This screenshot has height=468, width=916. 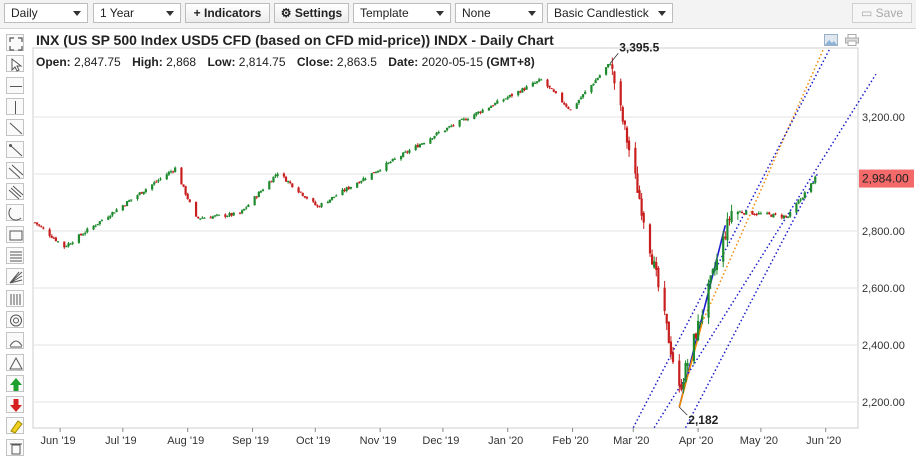 I want to click on settings-button: ⚙ Settings, so click(x=311, y=13).